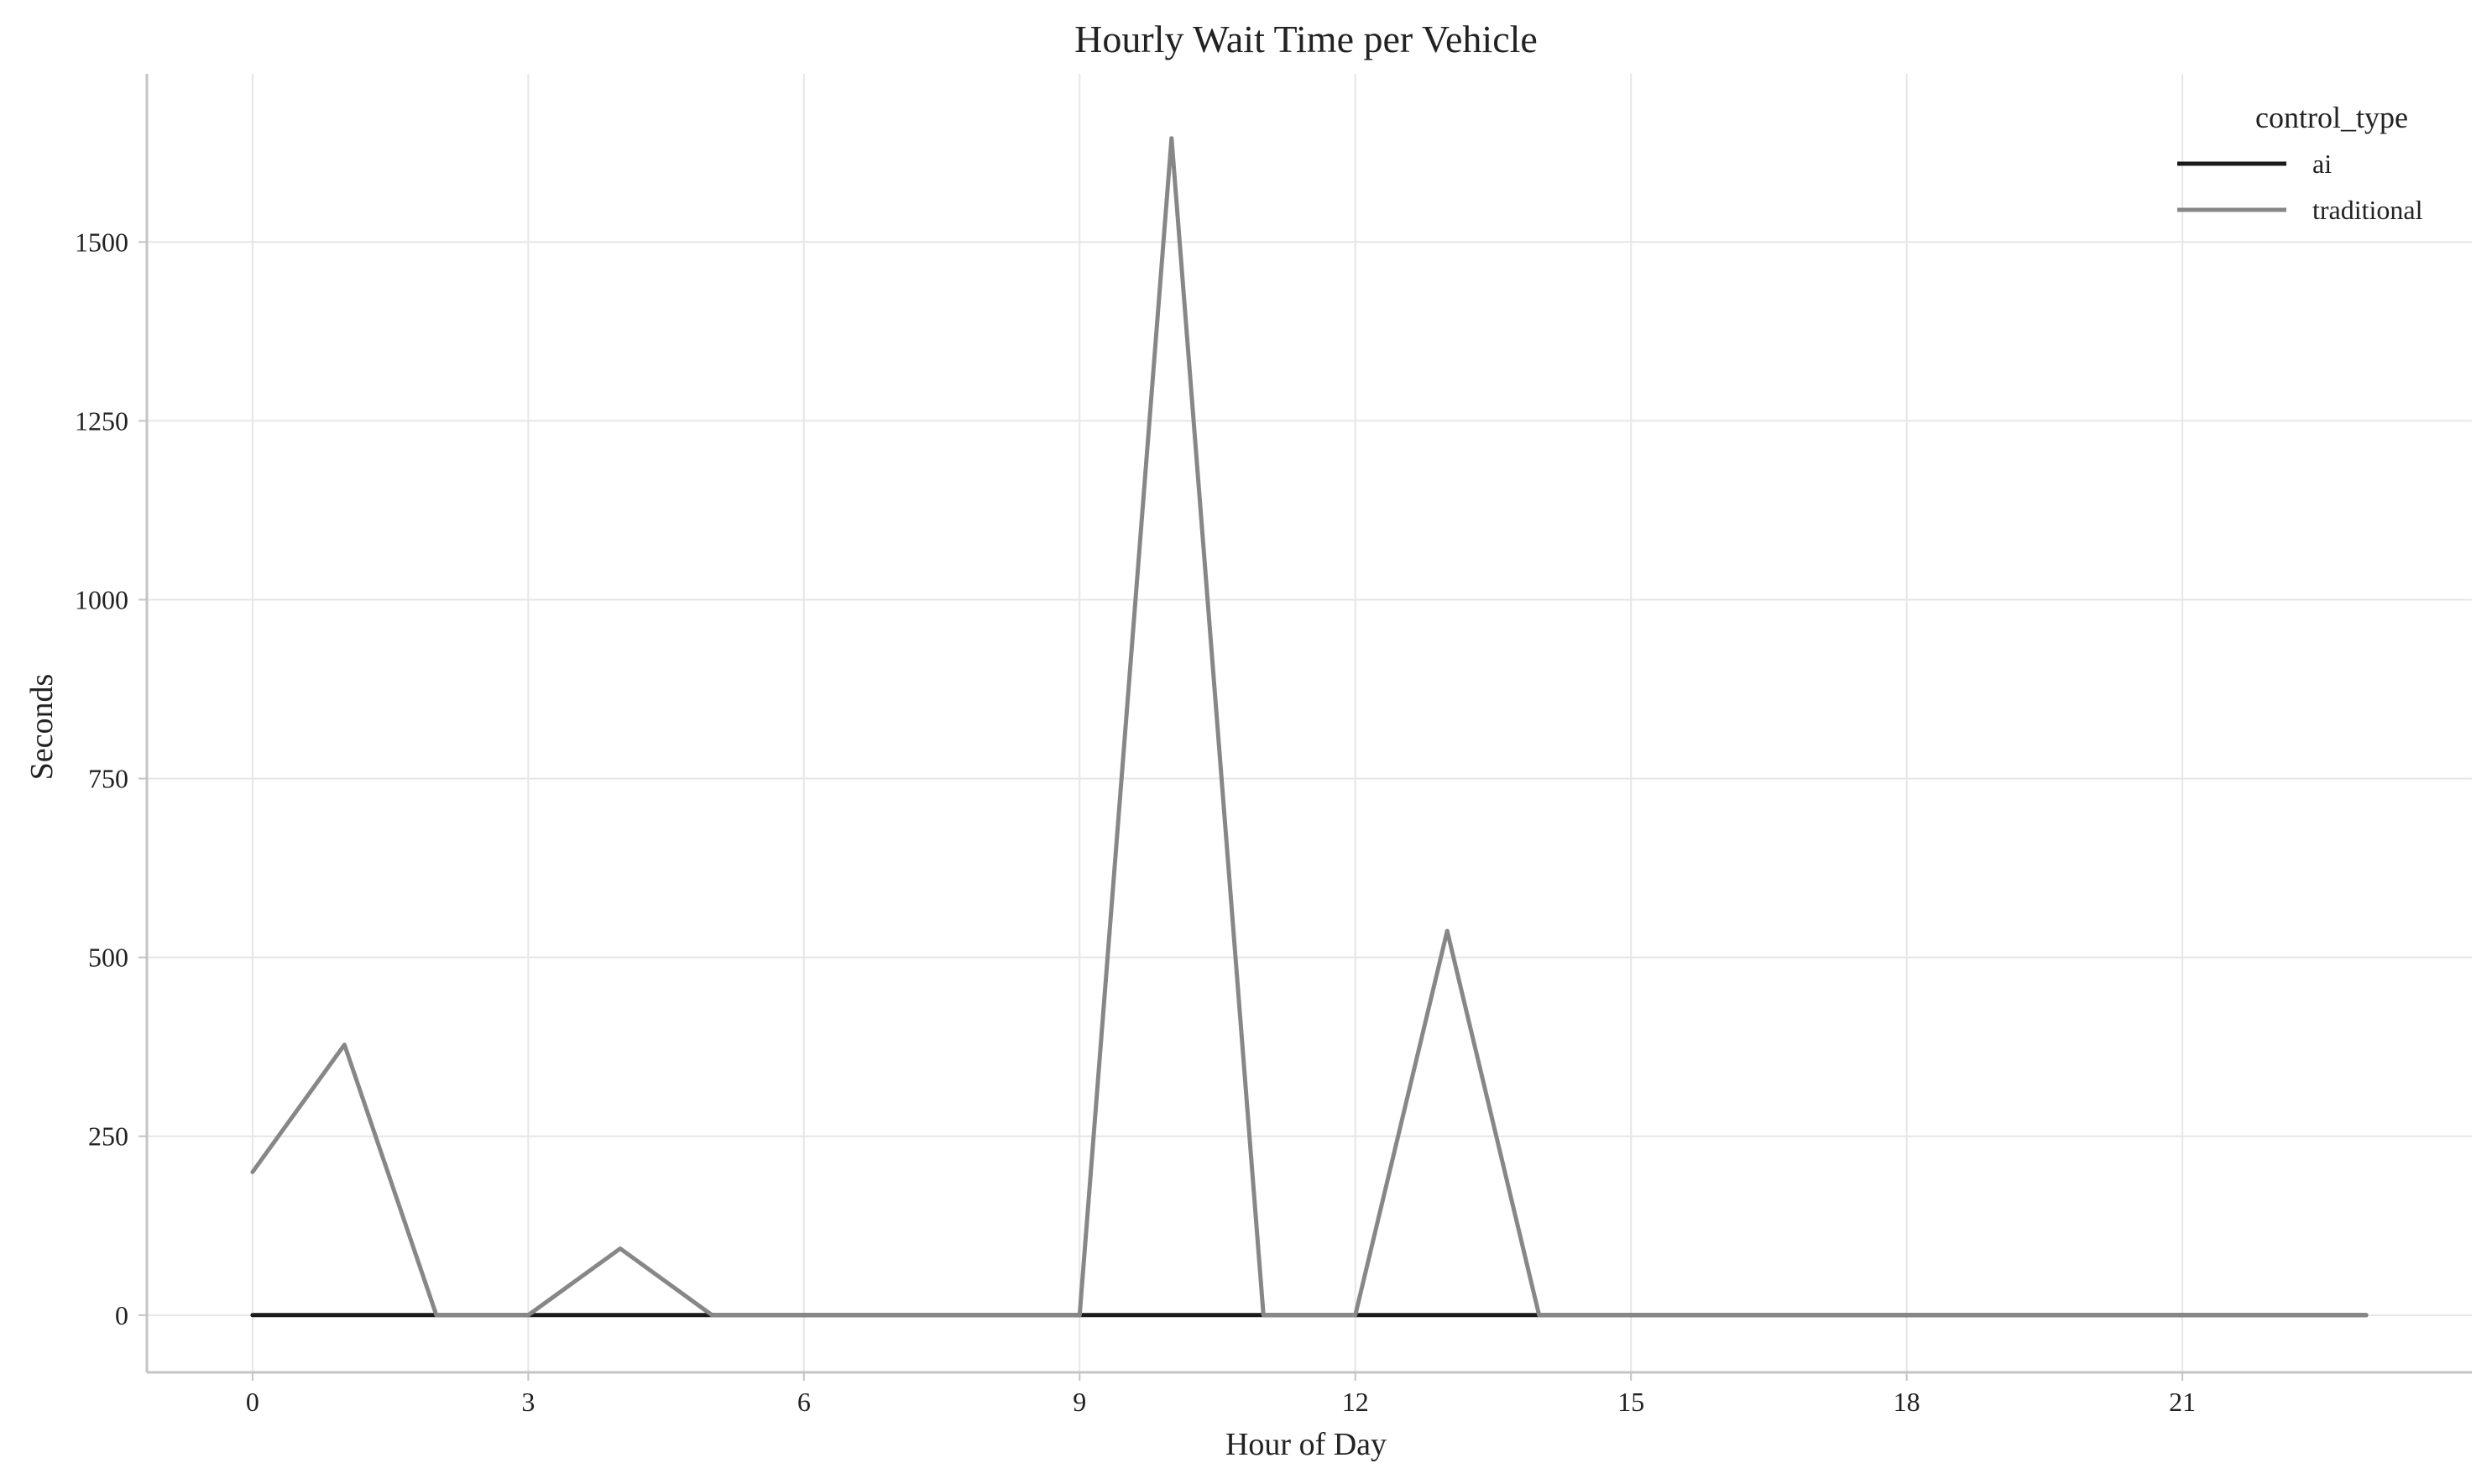  What do you see at coordinates (101, 420) in the screenshot?
I see `y-tick-label: 1250` at bounding box center [101, 420].